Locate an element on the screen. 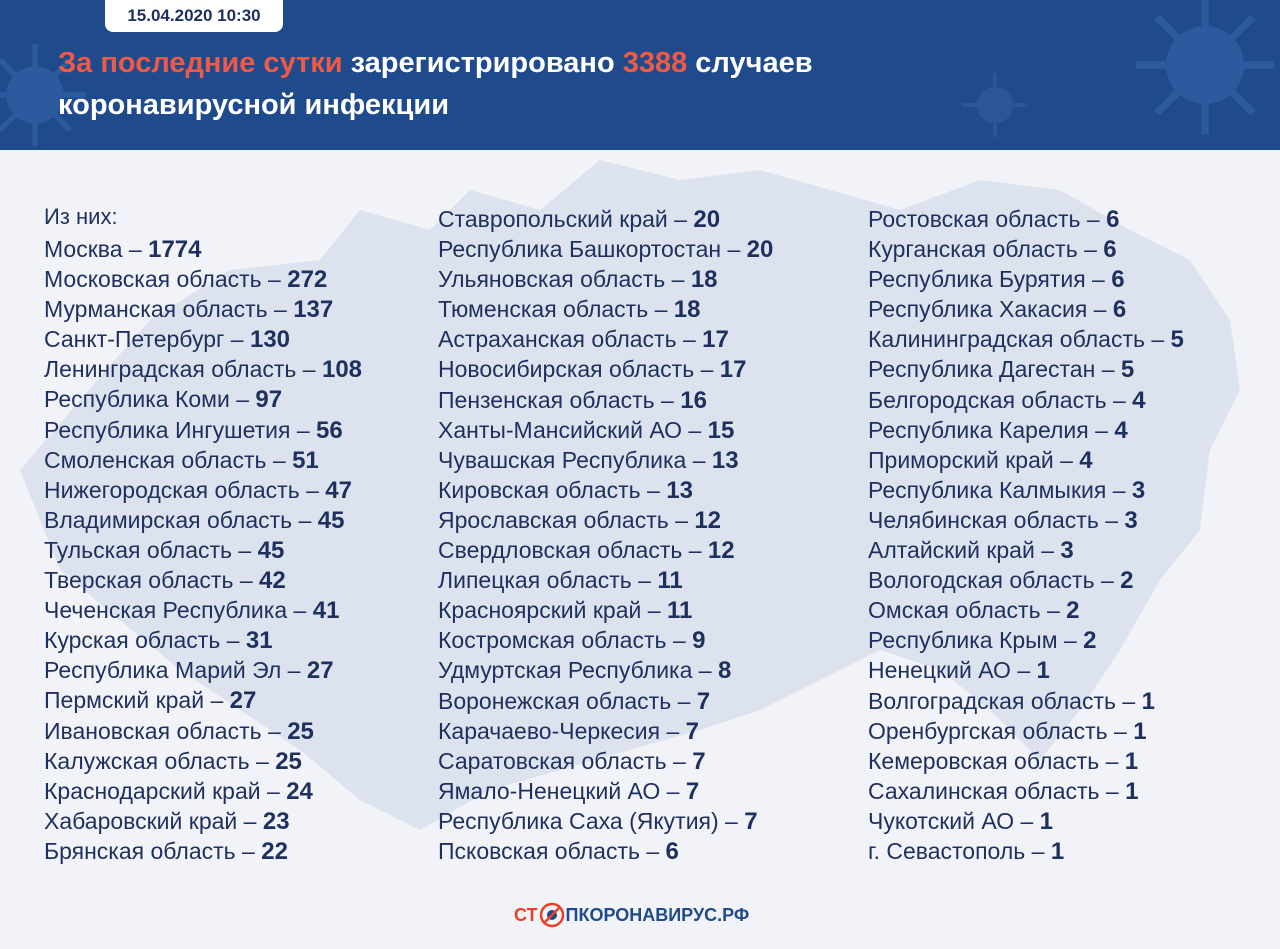  region-name: Тверская область is located at coordinates (139, 580).